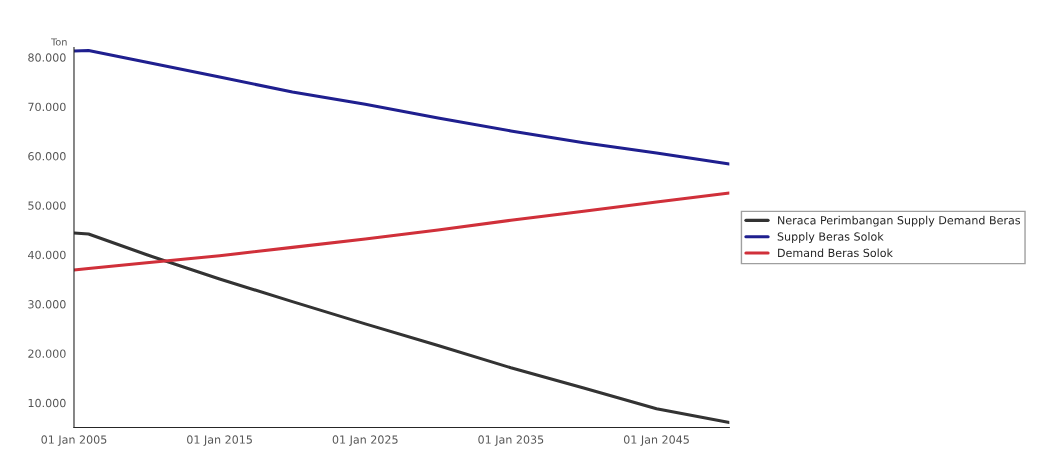 Image resolution: width=1057 pixels, height=475 pixels. What do you see at coordinates (47, 304) in the screenshot?
I see `y-tick-label: 30.000` at bounding box center [47, 304].